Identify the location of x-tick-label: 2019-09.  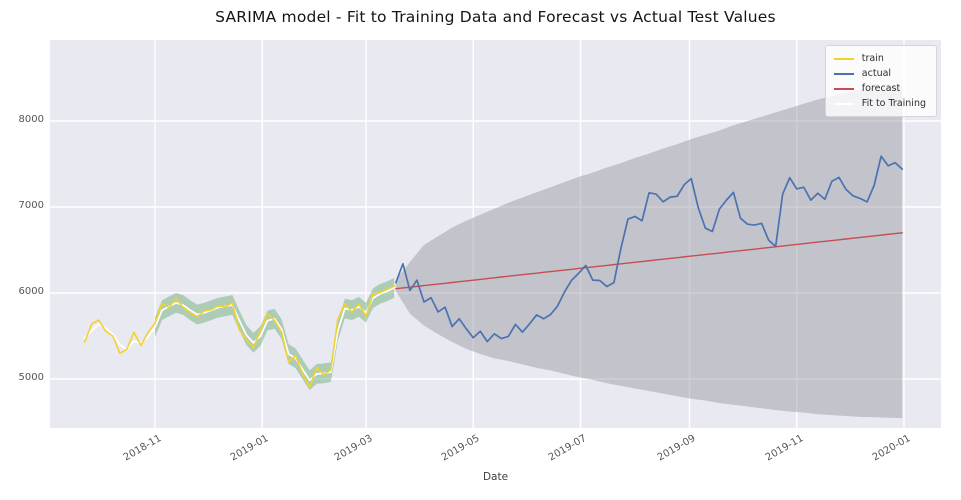
(677, 448).